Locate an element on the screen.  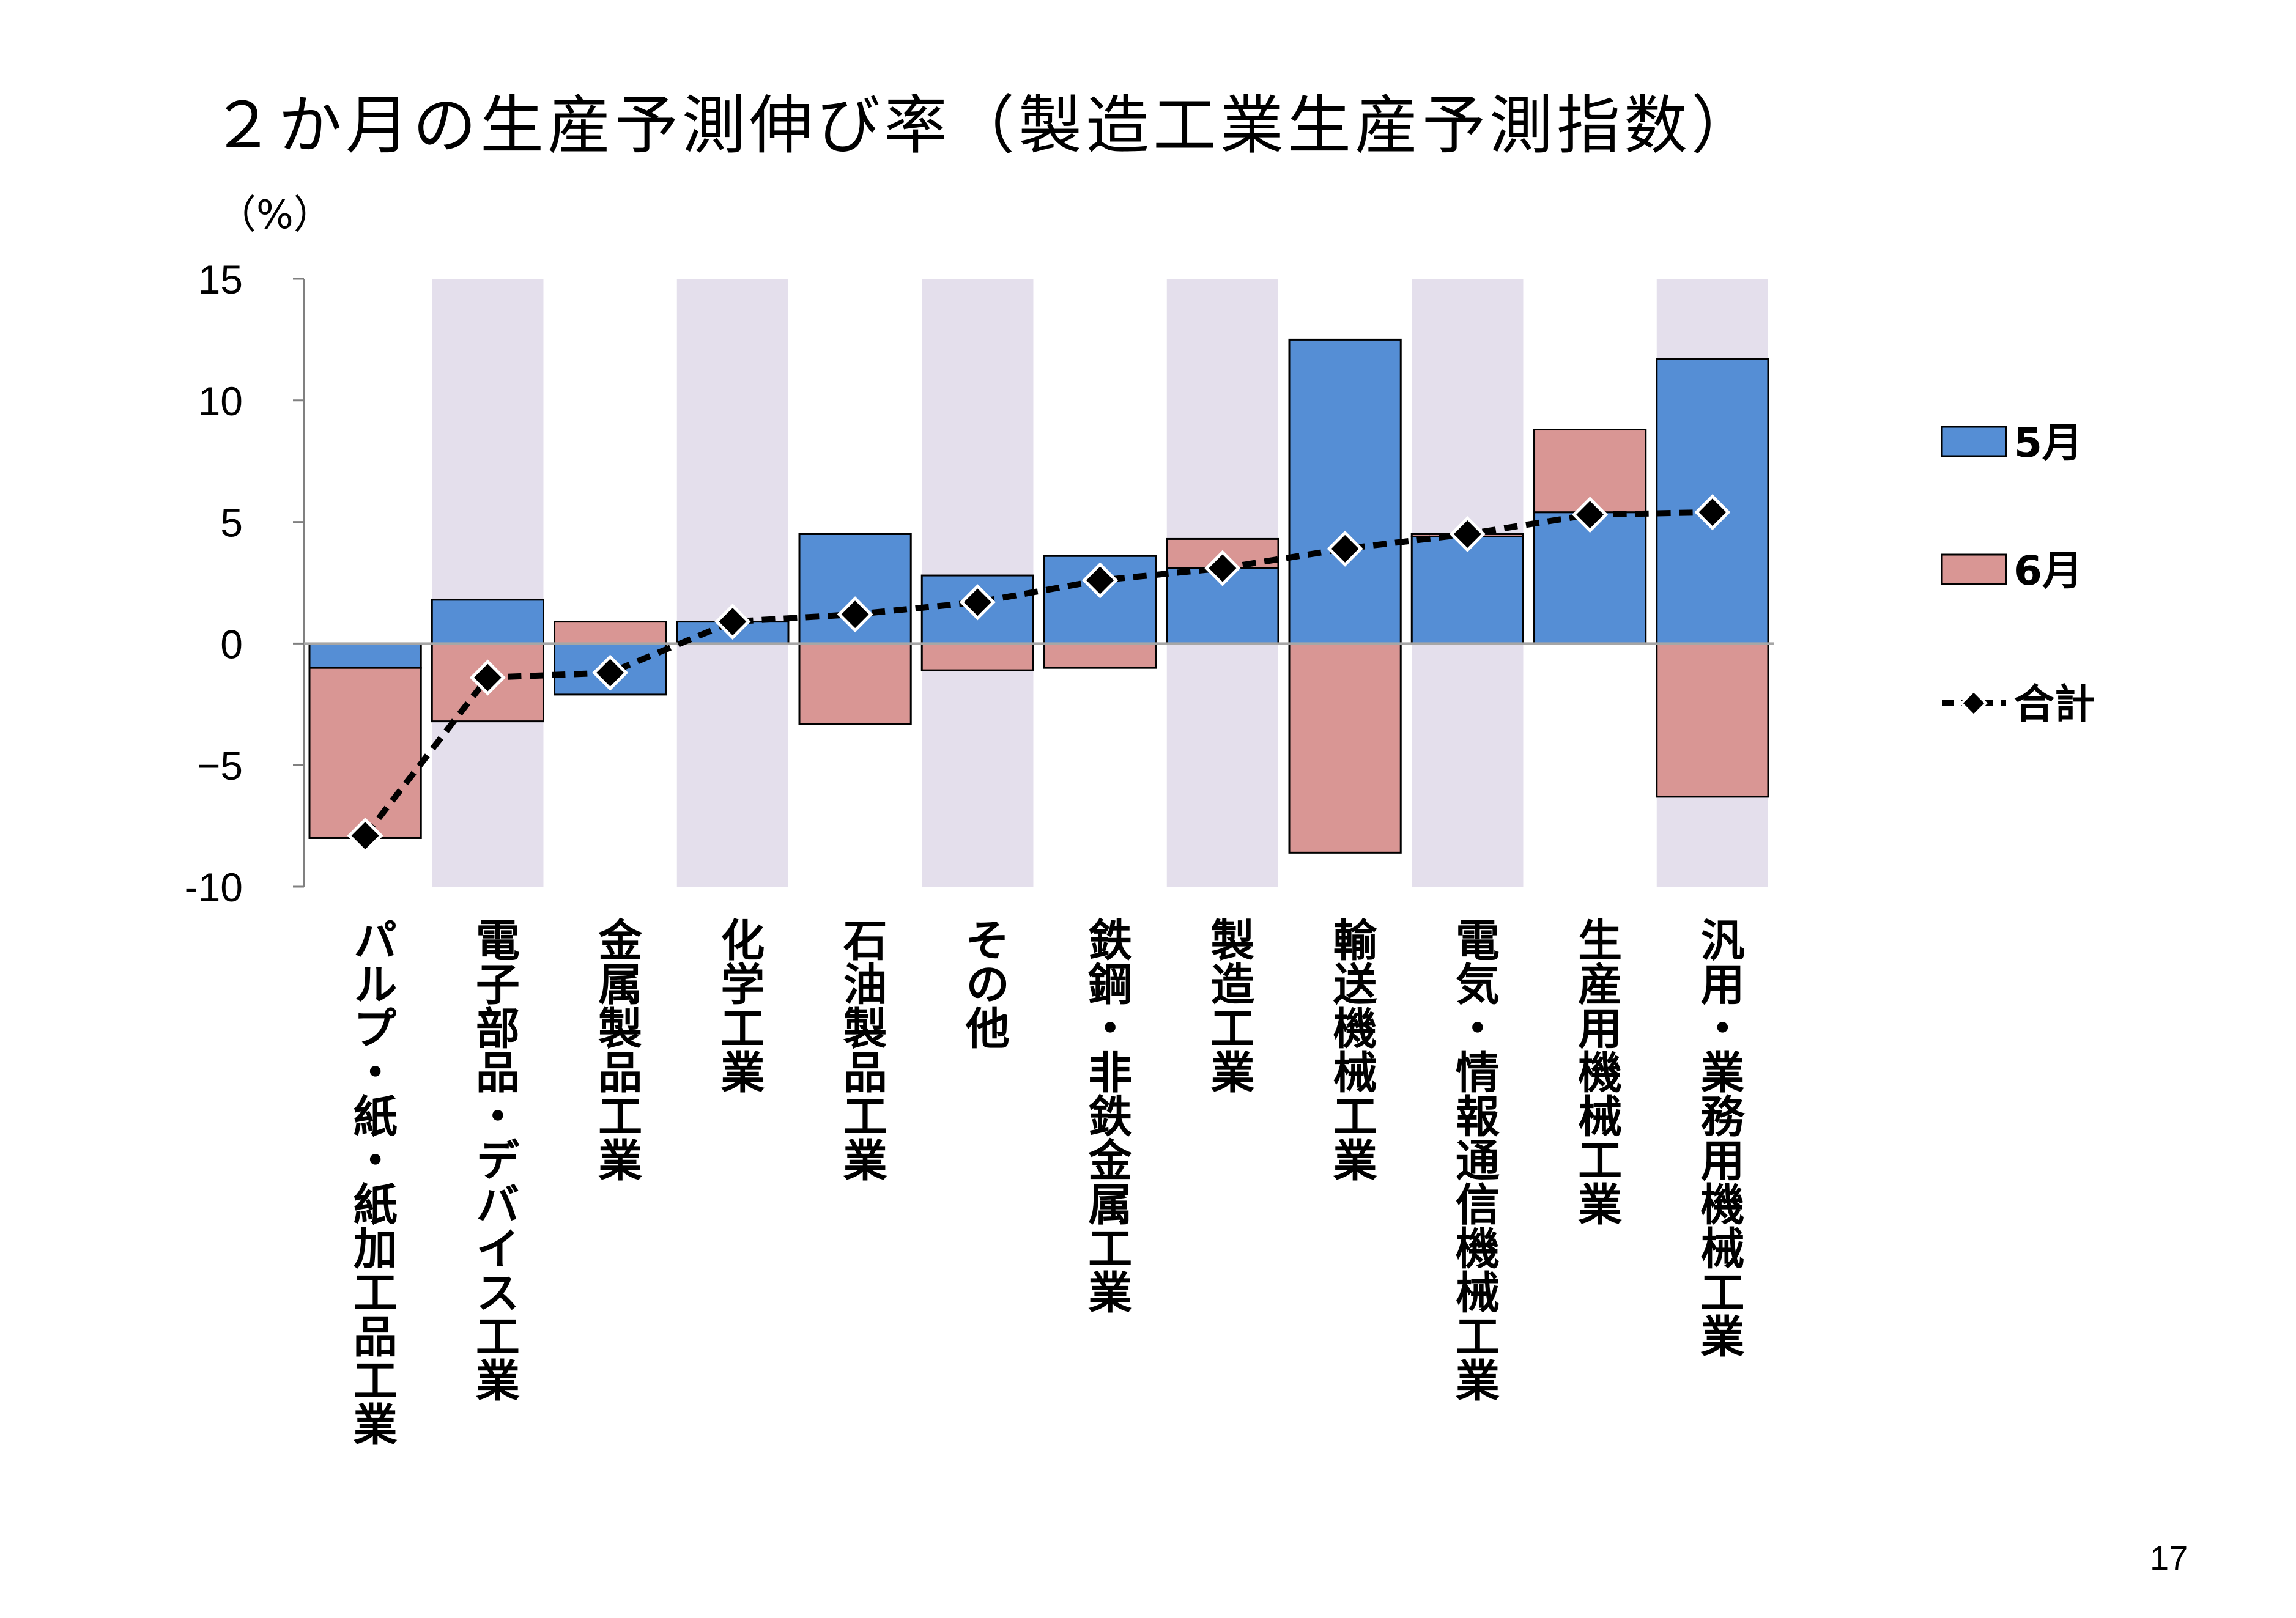
y-tick-label: −5 is located at coordinates (220, 766).